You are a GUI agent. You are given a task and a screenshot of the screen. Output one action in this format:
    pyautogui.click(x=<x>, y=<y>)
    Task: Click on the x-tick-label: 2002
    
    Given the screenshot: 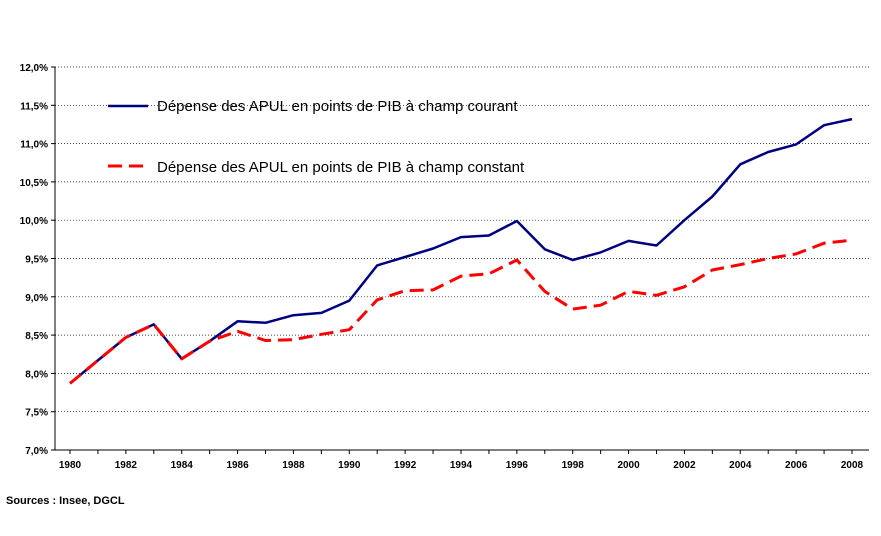 What is the action you would take?
    pyautogui.click(x=684, y=465)
    